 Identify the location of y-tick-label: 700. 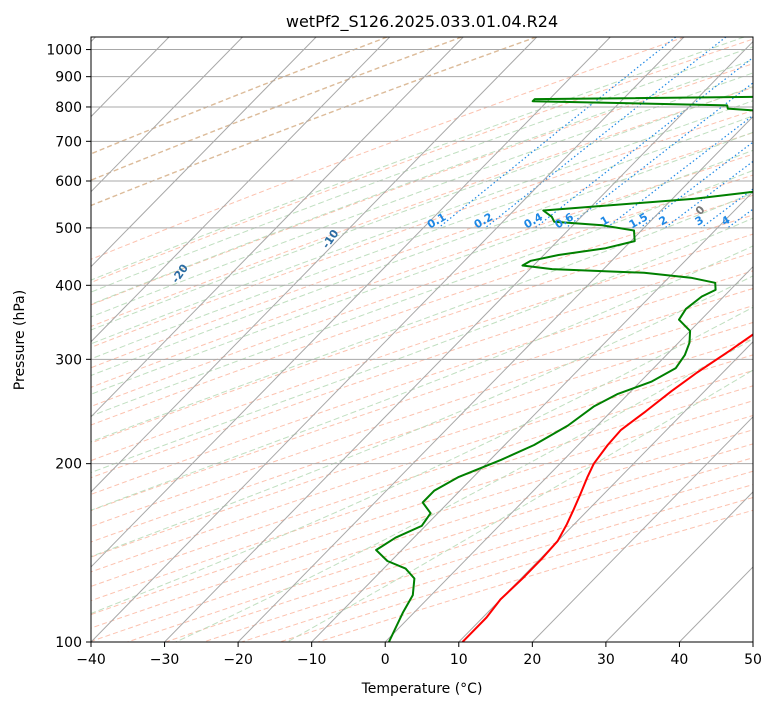
(68, 142).